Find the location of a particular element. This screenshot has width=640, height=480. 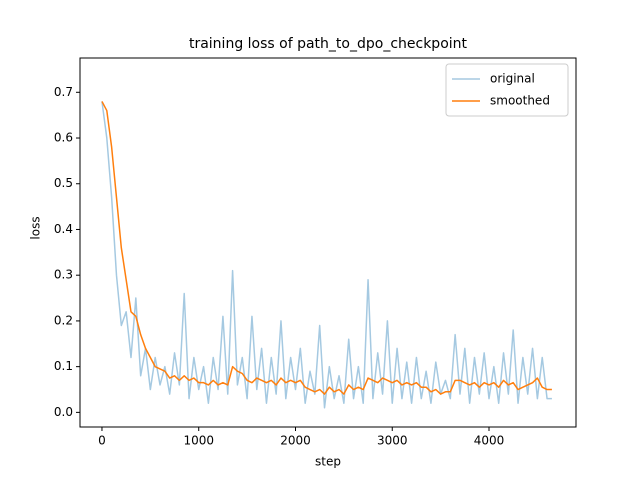

x-tick-label: 4000 is located at coordinates (489, 441).